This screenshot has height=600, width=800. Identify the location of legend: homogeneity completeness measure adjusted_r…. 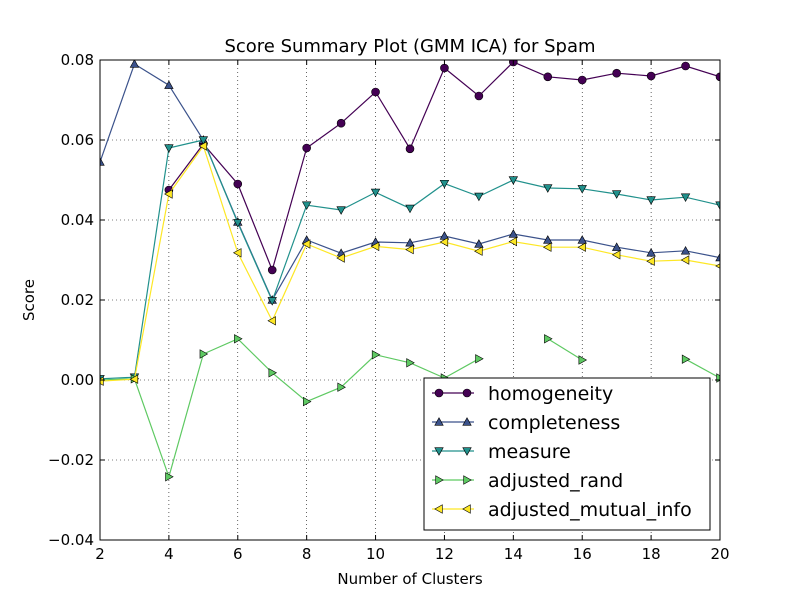
(567, 454).